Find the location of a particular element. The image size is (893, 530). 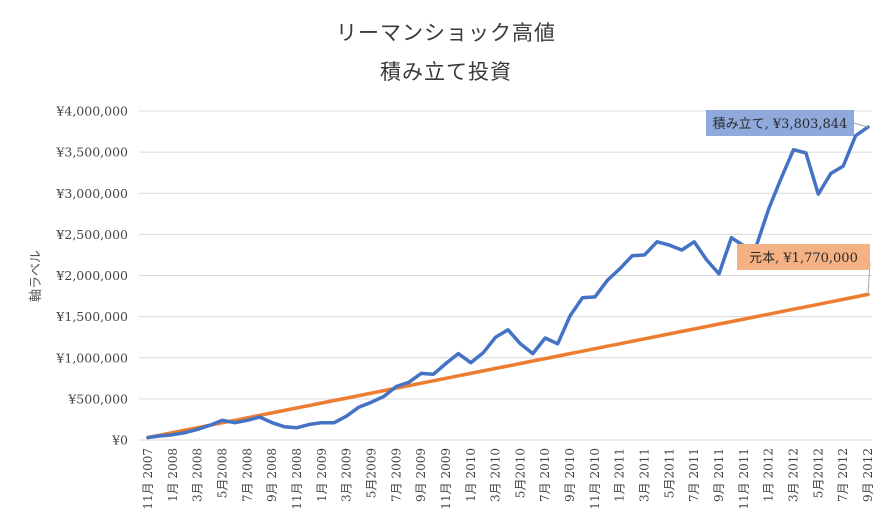

y-tick-label: ¥1,500,000 is located at coordinates (91, 316).